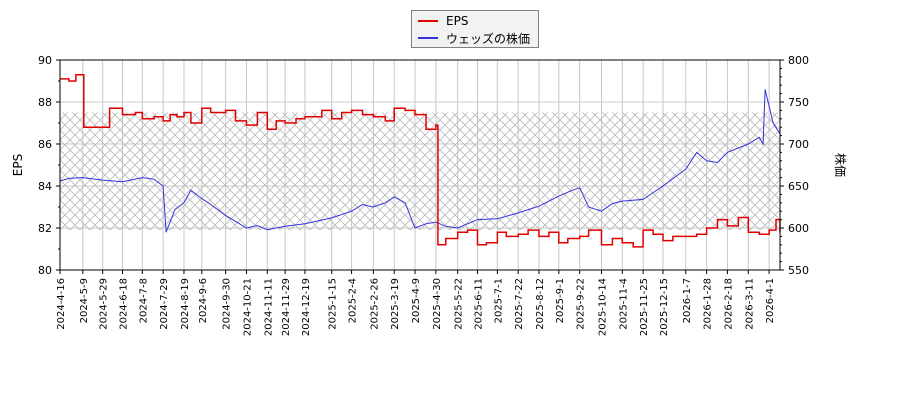 Image resolution: width=900 pixels, height=404 pixels. What do you see at coordinates (498, 300) in the screenshot?
I see `x-tick-label: 2025-7-1` at bounding box center [498, 300].